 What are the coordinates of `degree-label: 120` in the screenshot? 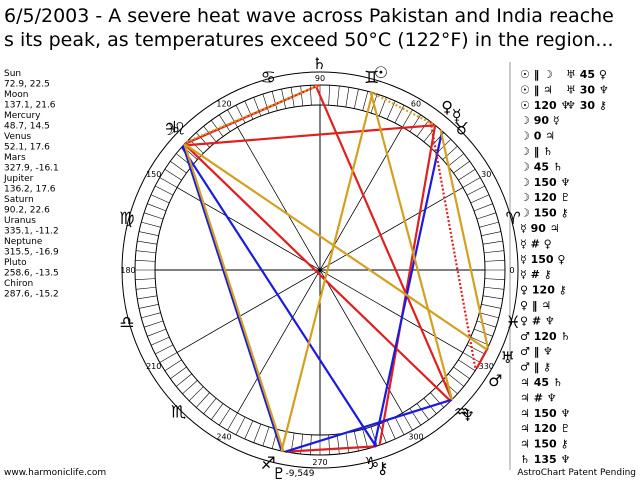 It's located at (223, 104).